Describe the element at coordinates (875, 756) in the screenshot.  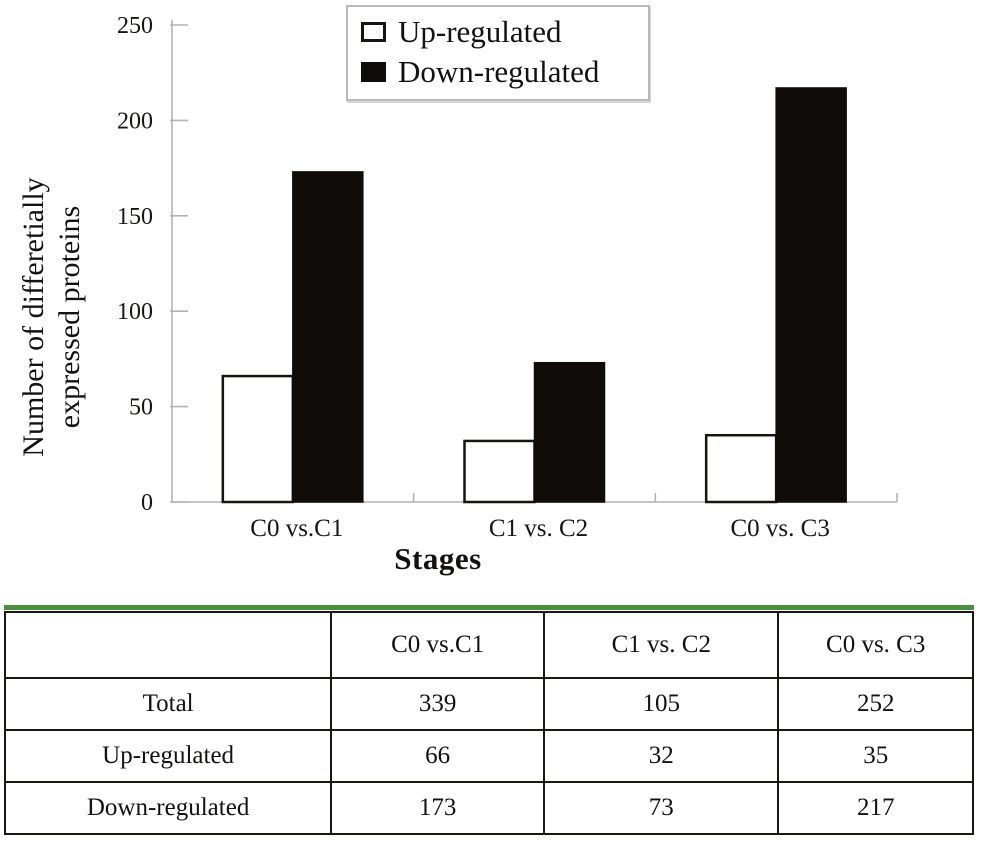
I see `up-c0c3: 35` at that location.